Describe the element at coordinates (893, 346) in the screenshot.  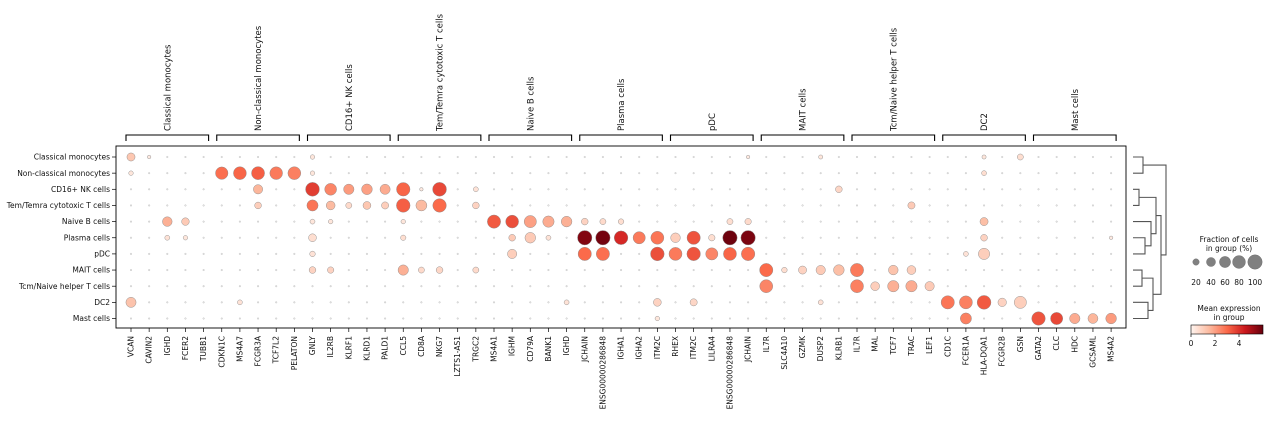
I see `column-label: TCF7` at that location.